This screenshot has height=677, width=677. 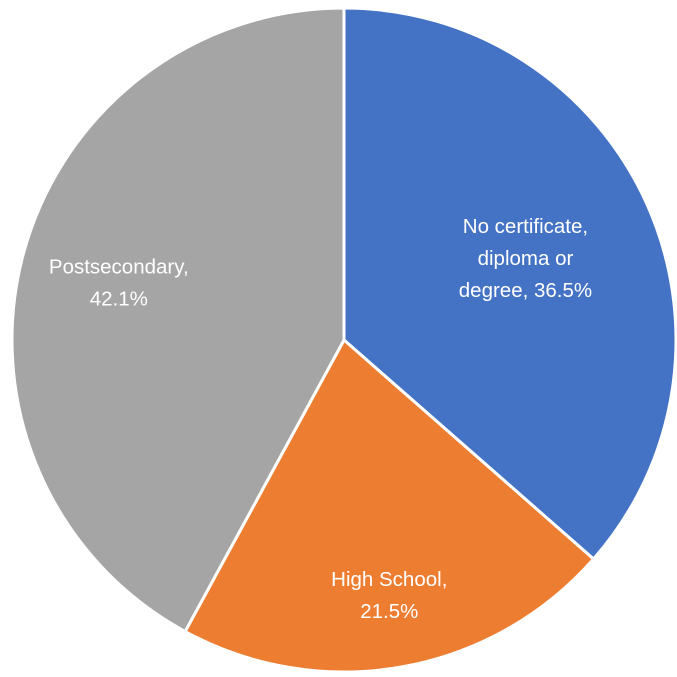 I want to click on slice-label-line: 21.5%, so click(x=389, y=611).